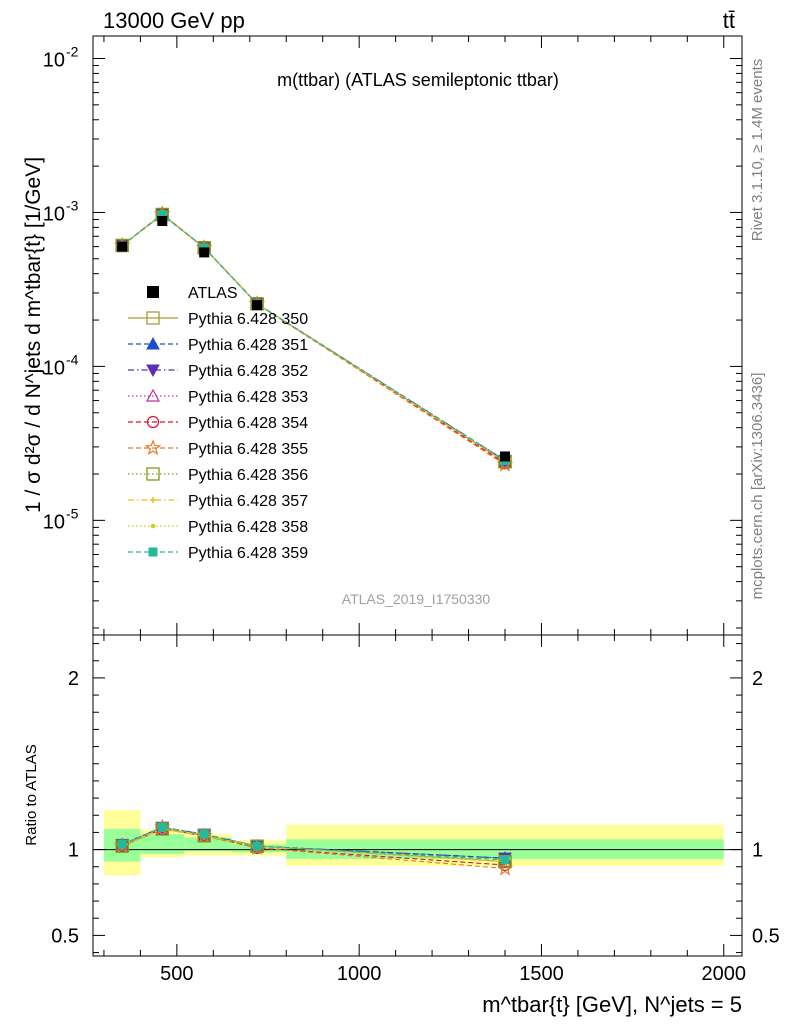 This screenshot has height=1024, width=786. What do you see at coordinates (766, 936) in the screenshot?
I see `ratio-y-tick-label-right: 0.5` at bounding box center [766, 936].